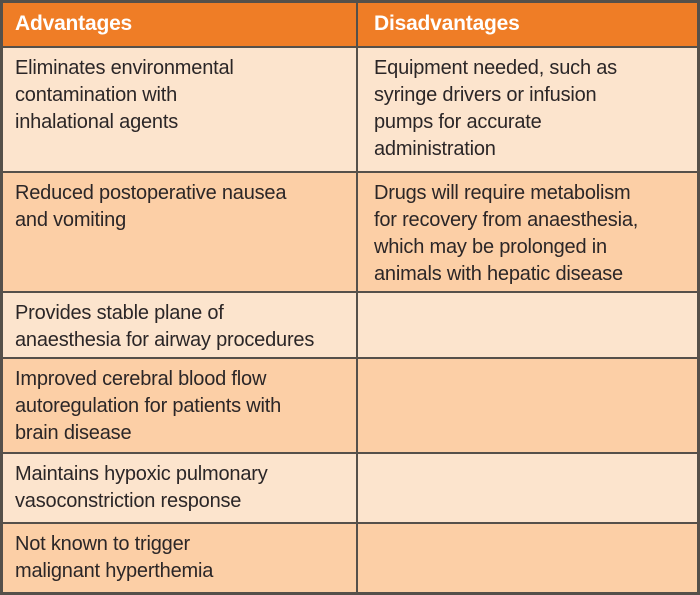  What do you see at coordinates (447, 23) in the screenshot?
I see `column-header-disadvantages: Disadvantages` at bounding box center [447, 23].